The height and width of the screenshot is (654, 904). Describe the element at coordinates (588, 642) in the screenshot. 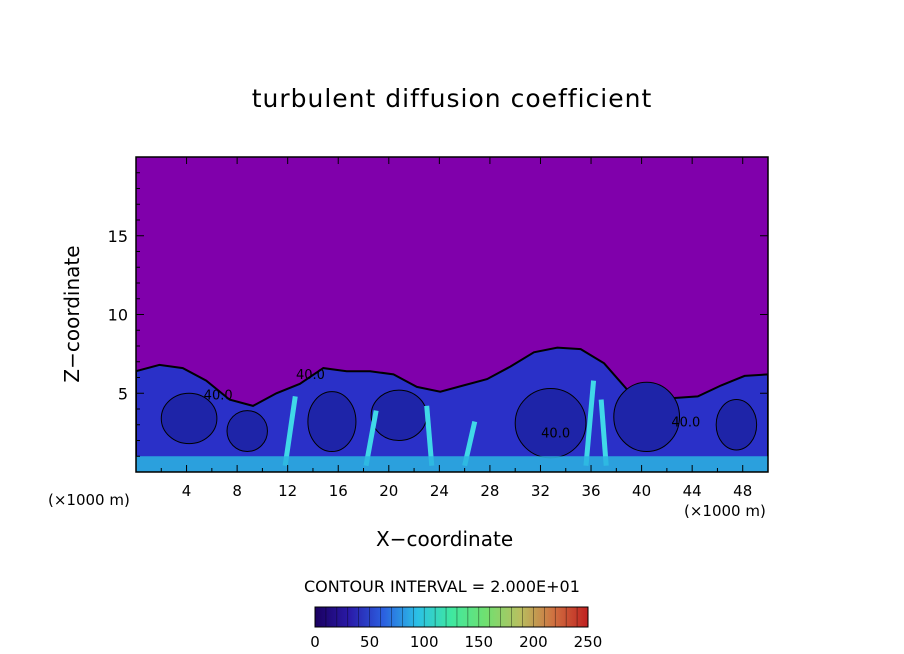

I see `colorbar-tick-label: 250` at that location.